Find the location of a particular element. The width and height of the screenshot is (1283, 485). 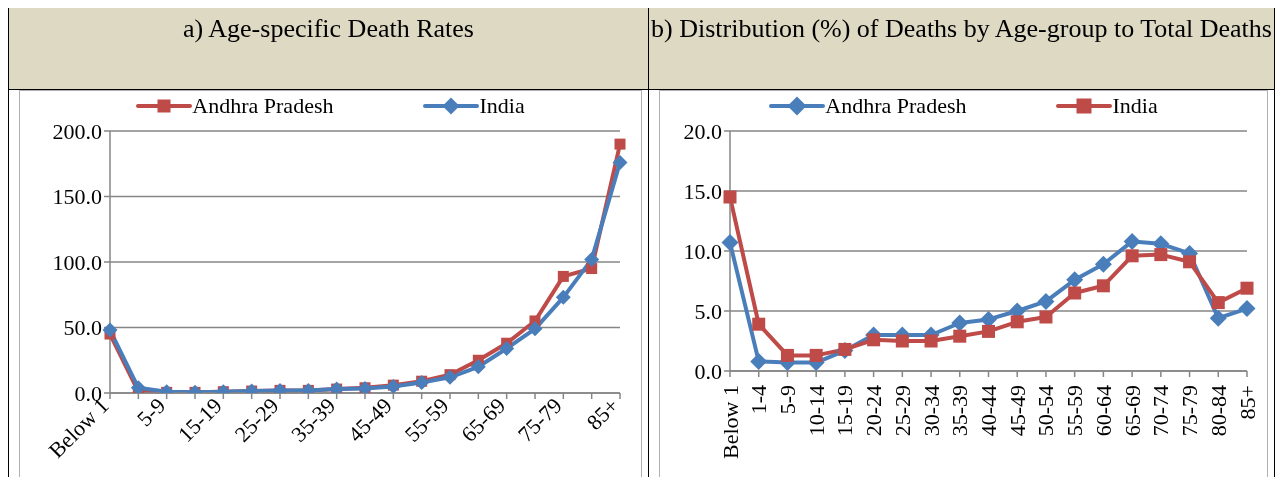

y-tick-label: 50.0 is located at coordinates (82, 328).